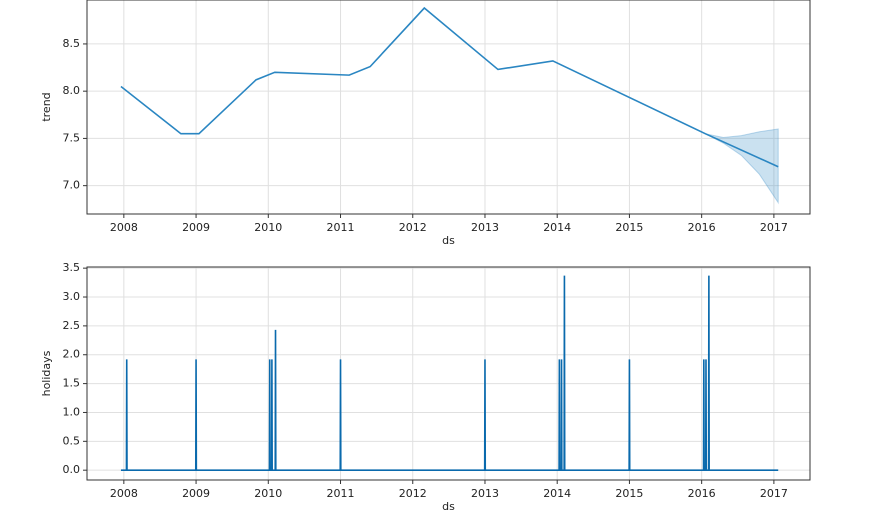  Describe the element at coordinates (72, 383) in the screenshot. I see `y-tick-label: 1.5` at that location.